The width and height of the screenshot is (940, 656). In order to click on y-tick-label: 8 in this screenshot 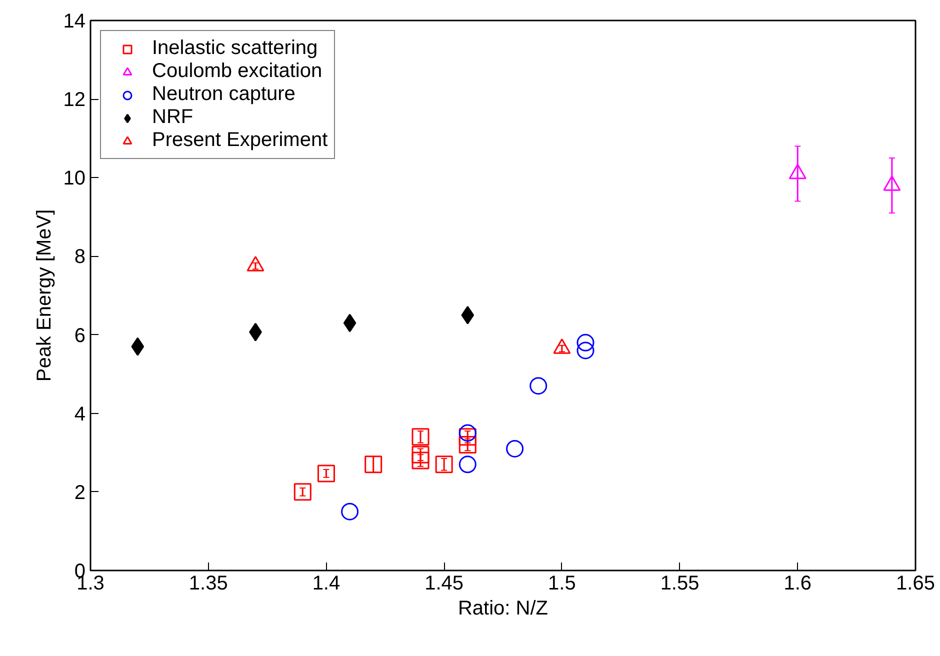, I will do `click(80, 257)`.